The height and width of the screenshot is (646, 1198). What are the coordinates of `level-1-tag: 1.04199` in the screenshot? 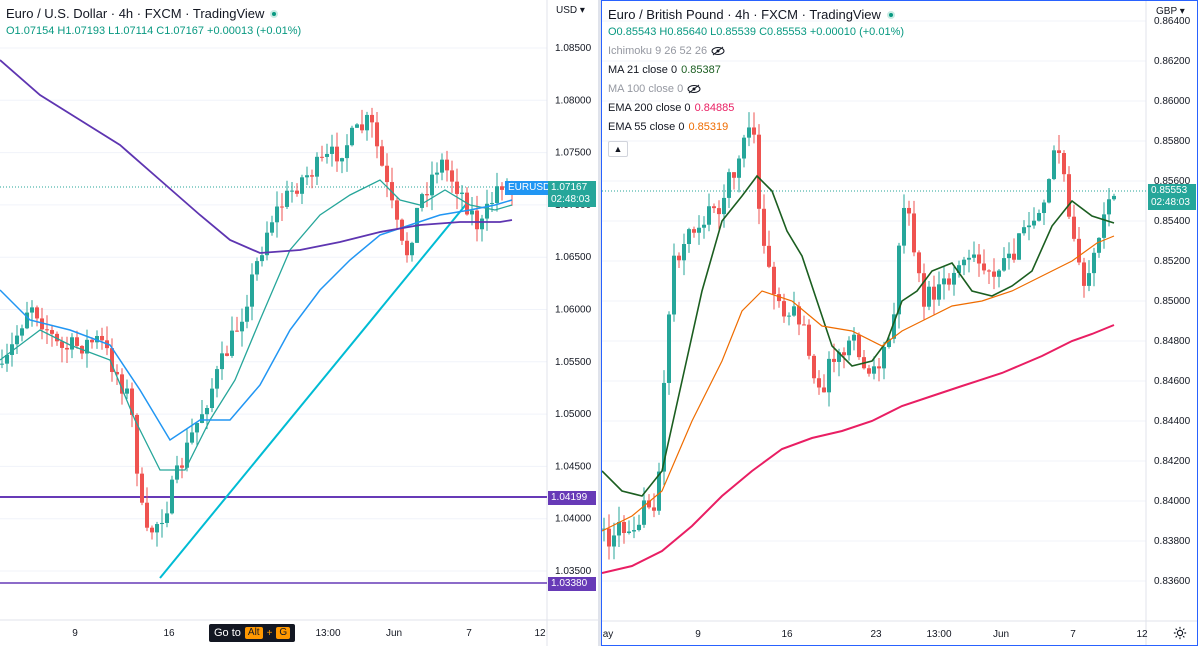 It's located at (572, 498).